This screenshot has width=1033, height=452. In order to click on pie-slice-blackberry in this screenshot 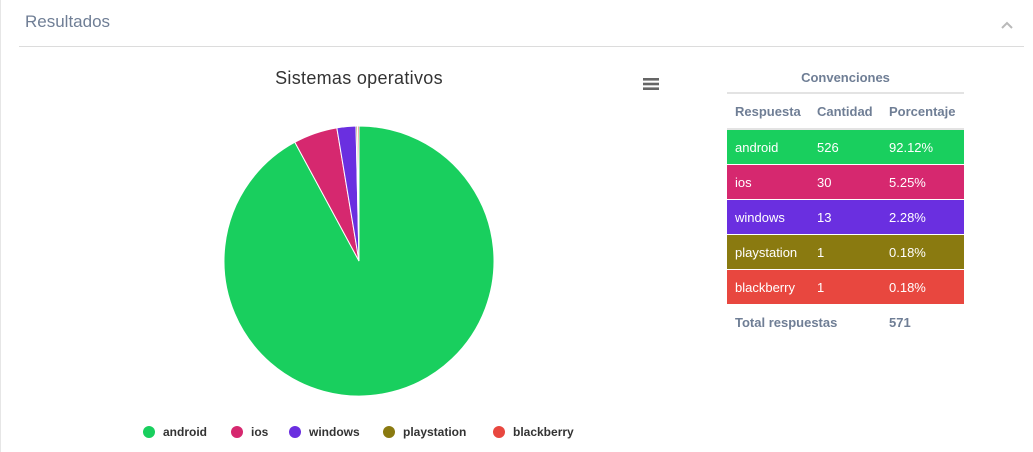, I will do `click(358, 193)`.